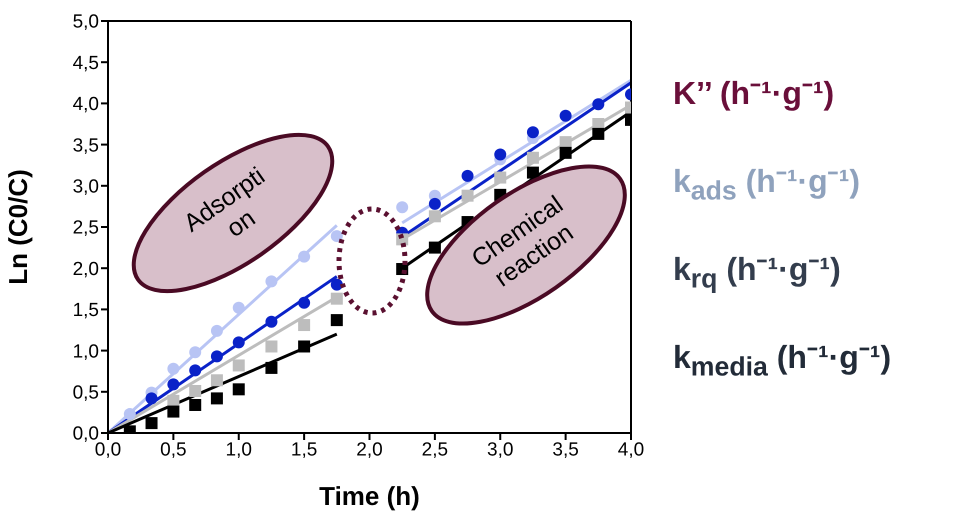  Describe the element at coordinates (85, 311) in the screenshot. I see `y-tick-label: 1,5` at that location.